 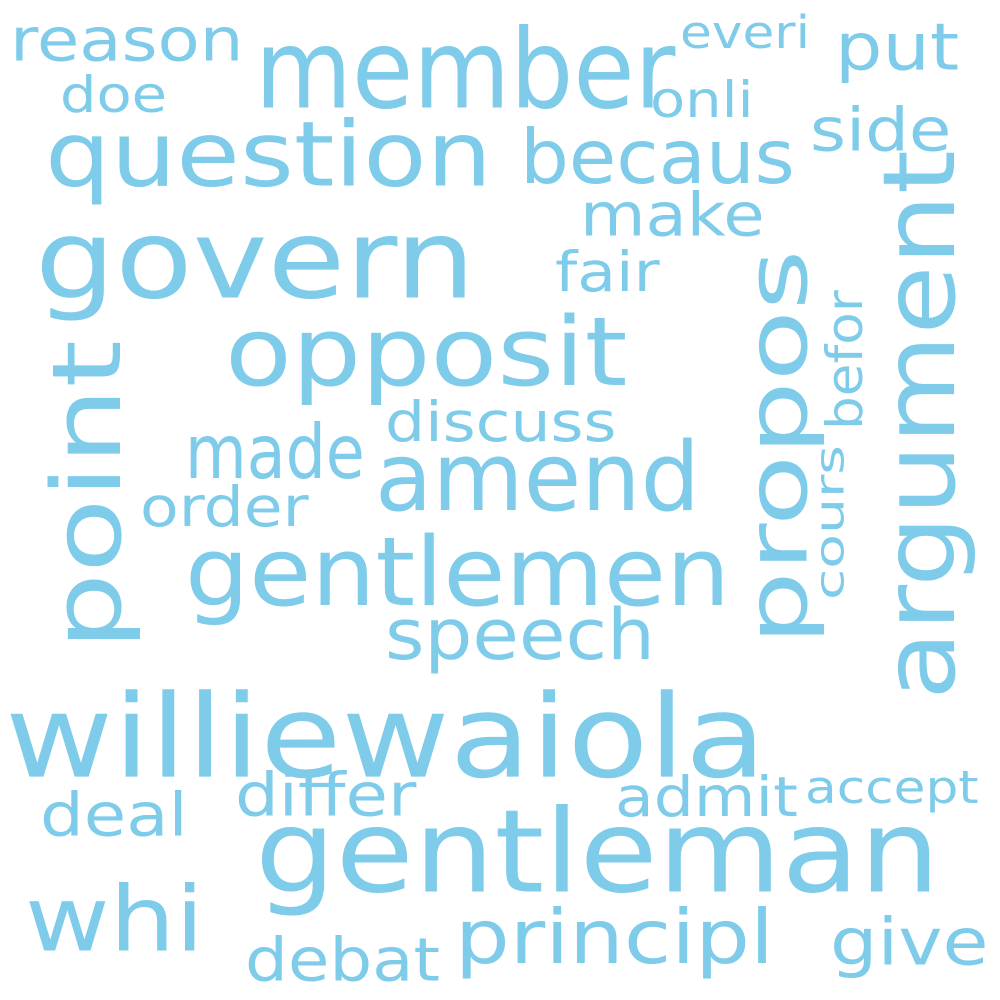 What do you see at coordinates (614, 937) in the screenshot?
I see `word-principl: principl` at bounding box center [614, 937].